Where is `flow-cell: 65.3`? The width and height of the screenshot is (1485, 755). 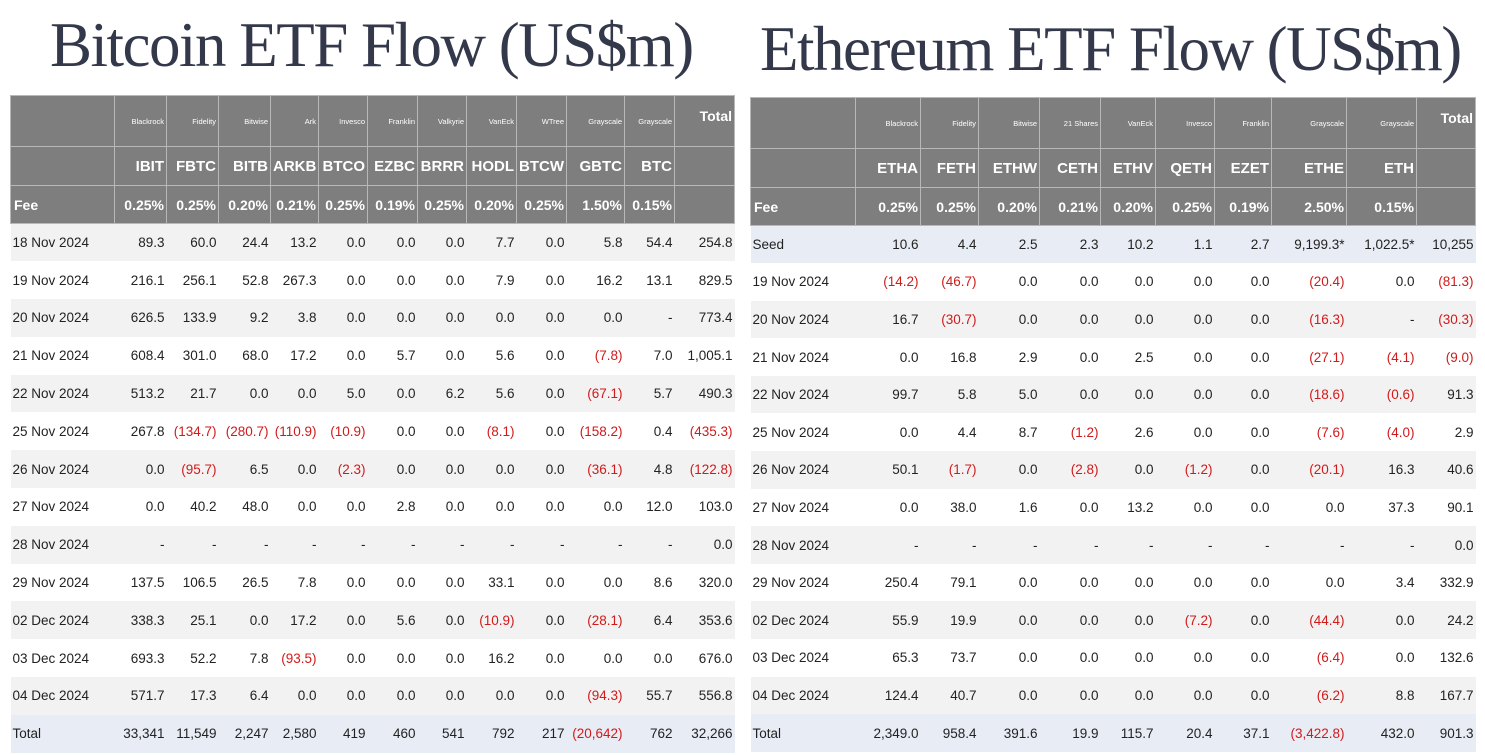
flow-cell: 65.3 is located at coordinates (888, 658).